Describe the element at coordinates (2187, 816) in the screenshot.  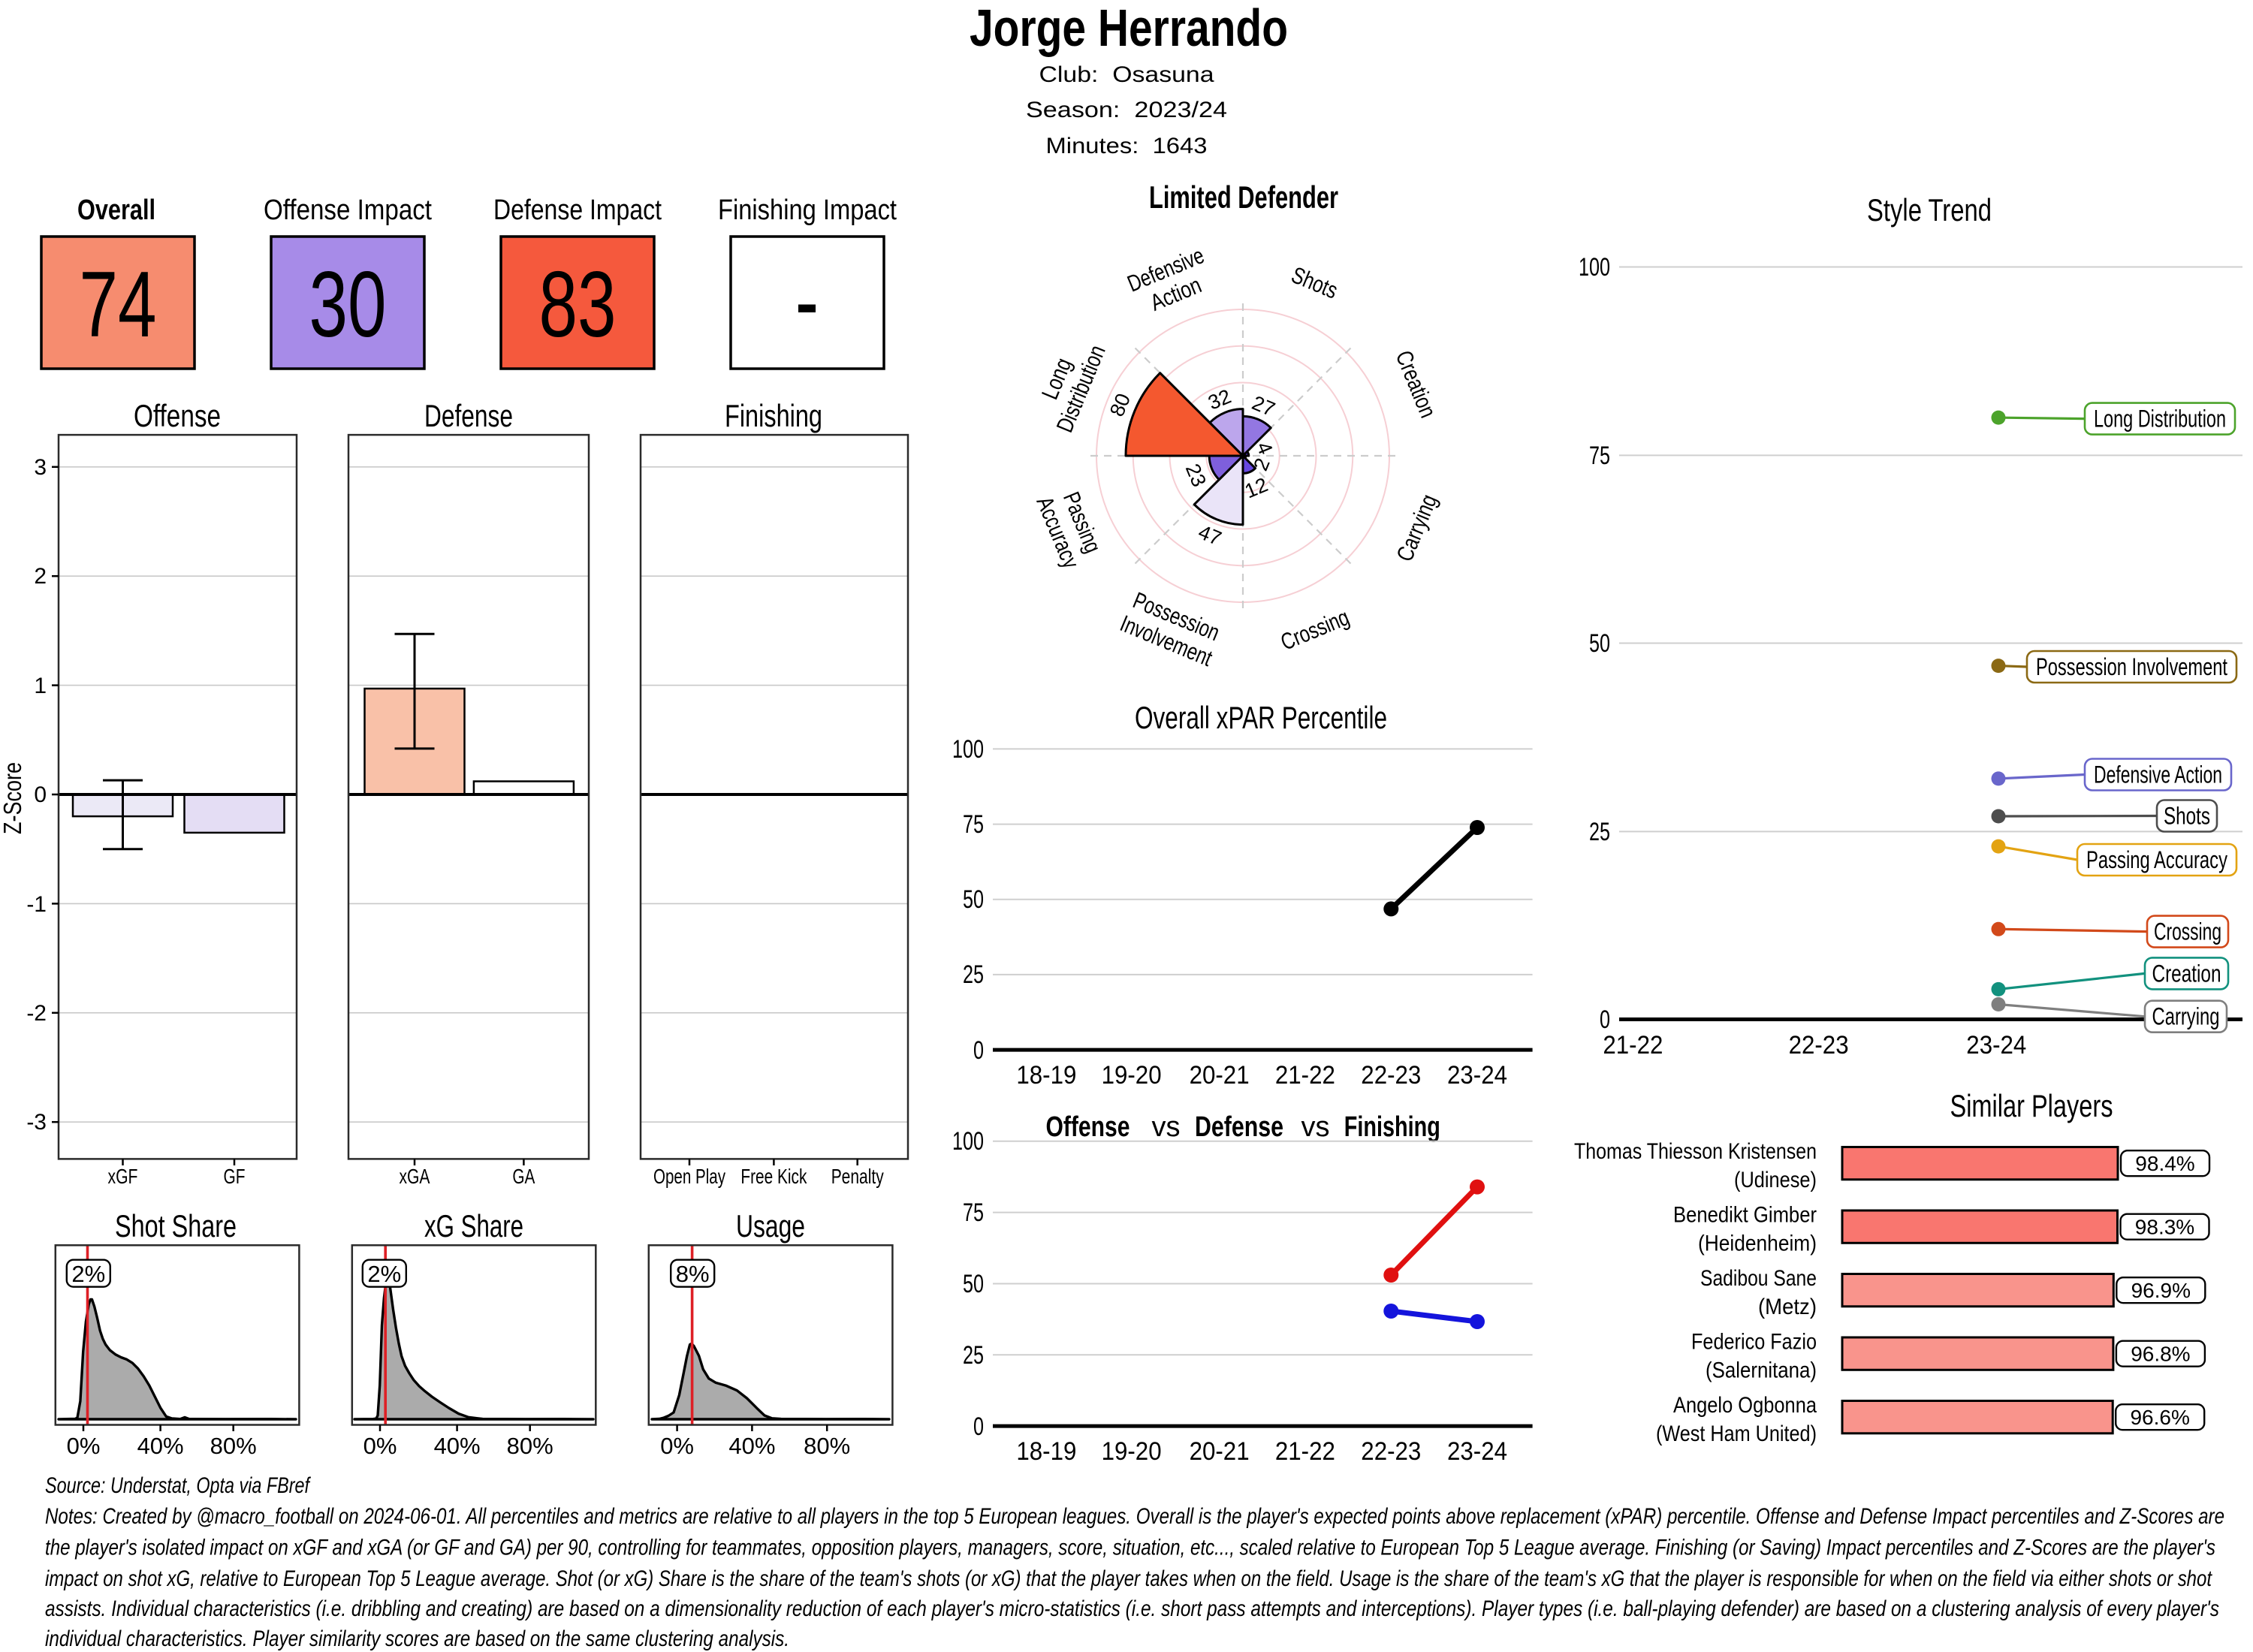
I see `svg-text: Shots` at that location.